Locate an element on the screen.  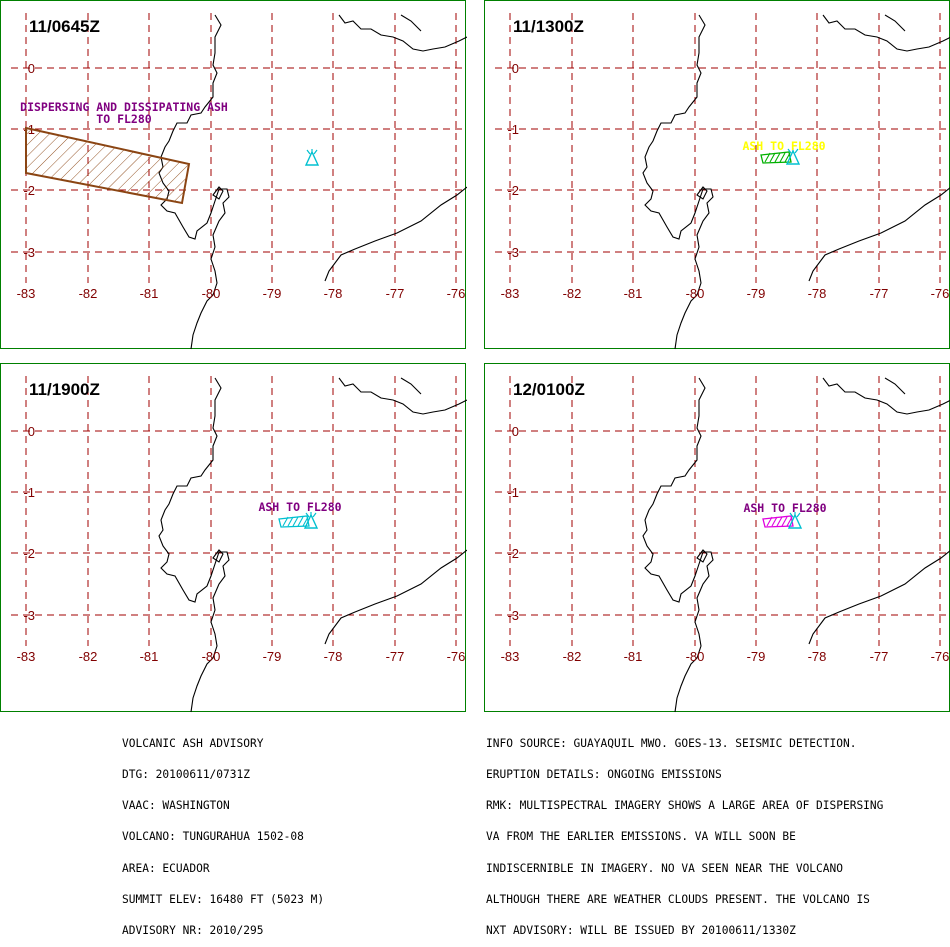
ash-annotation: DISPERSING AND DISSIPATING ASH is located at coordinates (124, 107).